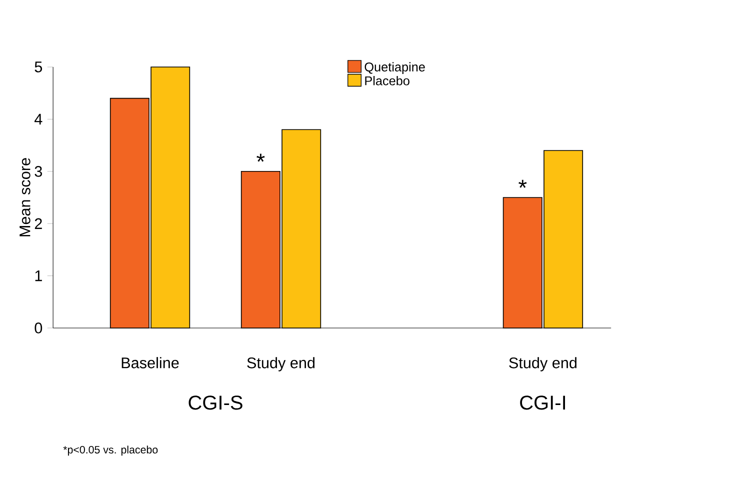 The width and height of the screenshot is (755, 477). Describe the element at coordinates (215, 403) in the screenshot. I see `text: CGI-S` at that location.